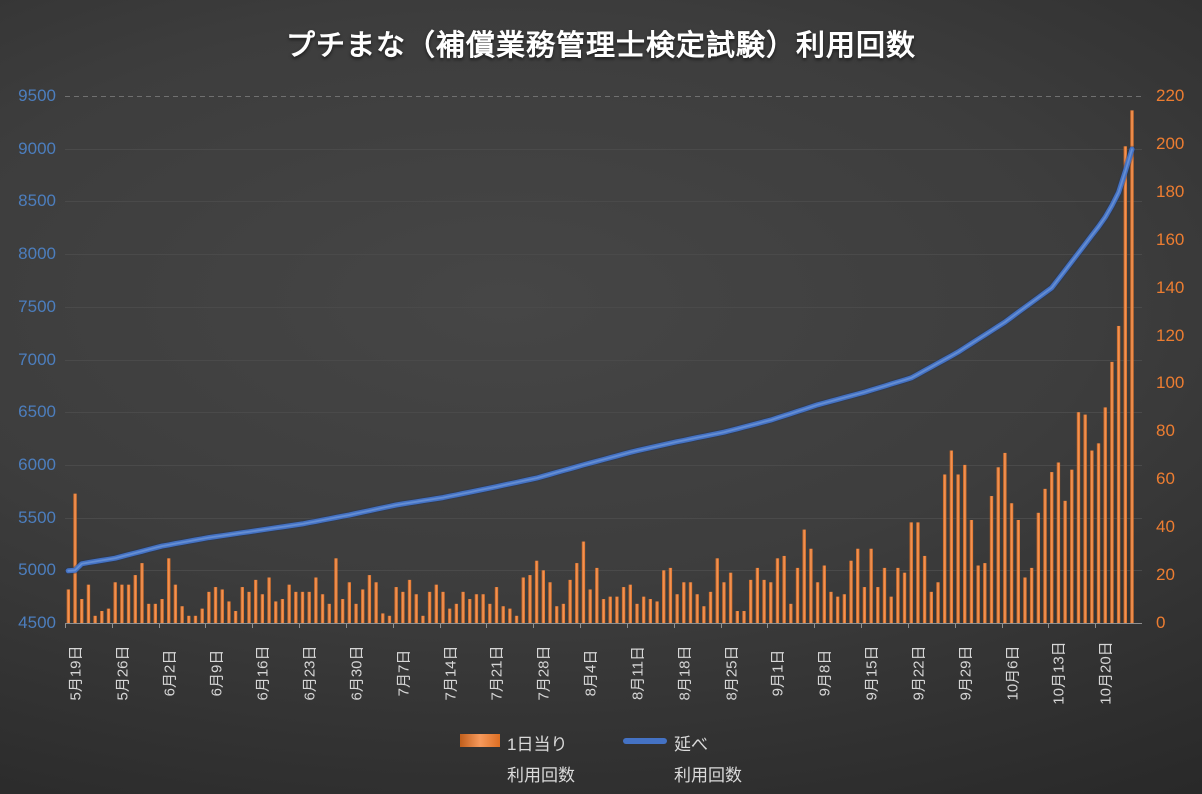 This screenshot has width=1202, height=794. What do you see at coordinates (37, 254) in the screenshot?
I see `left-axis-tick-label: 8000` at bounding box center [37, 254].